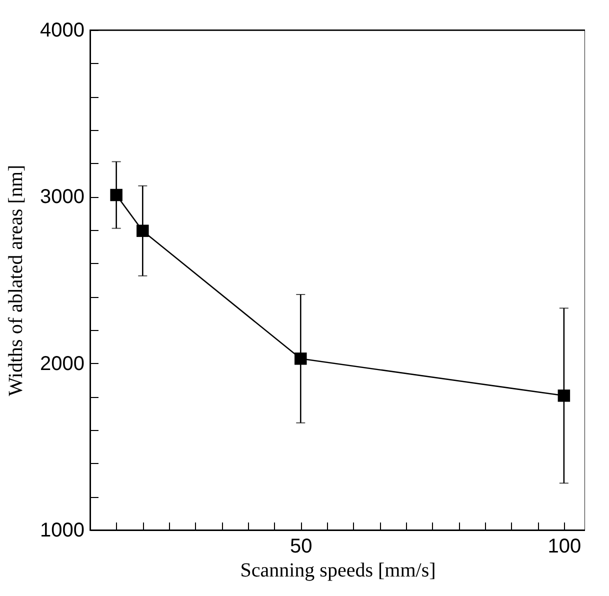  I want to click on y-axis-title: Widths of ablated areas [nm], so click(16, 280).